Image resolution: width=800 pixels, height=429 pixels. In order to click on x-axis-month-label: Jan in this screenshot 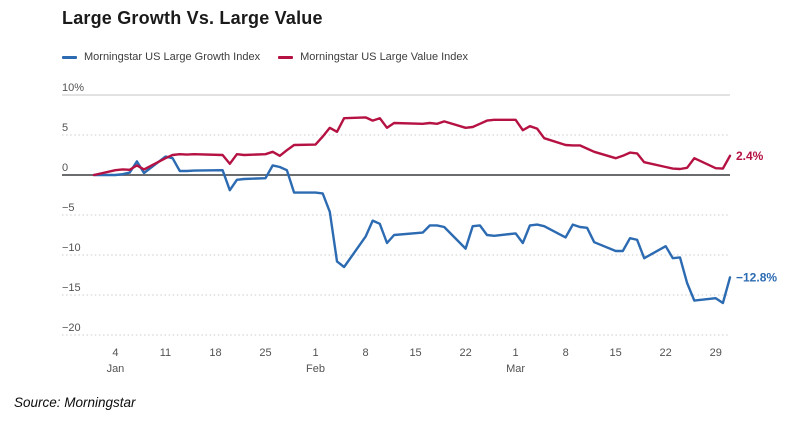, I will do `click(116, 369)`.